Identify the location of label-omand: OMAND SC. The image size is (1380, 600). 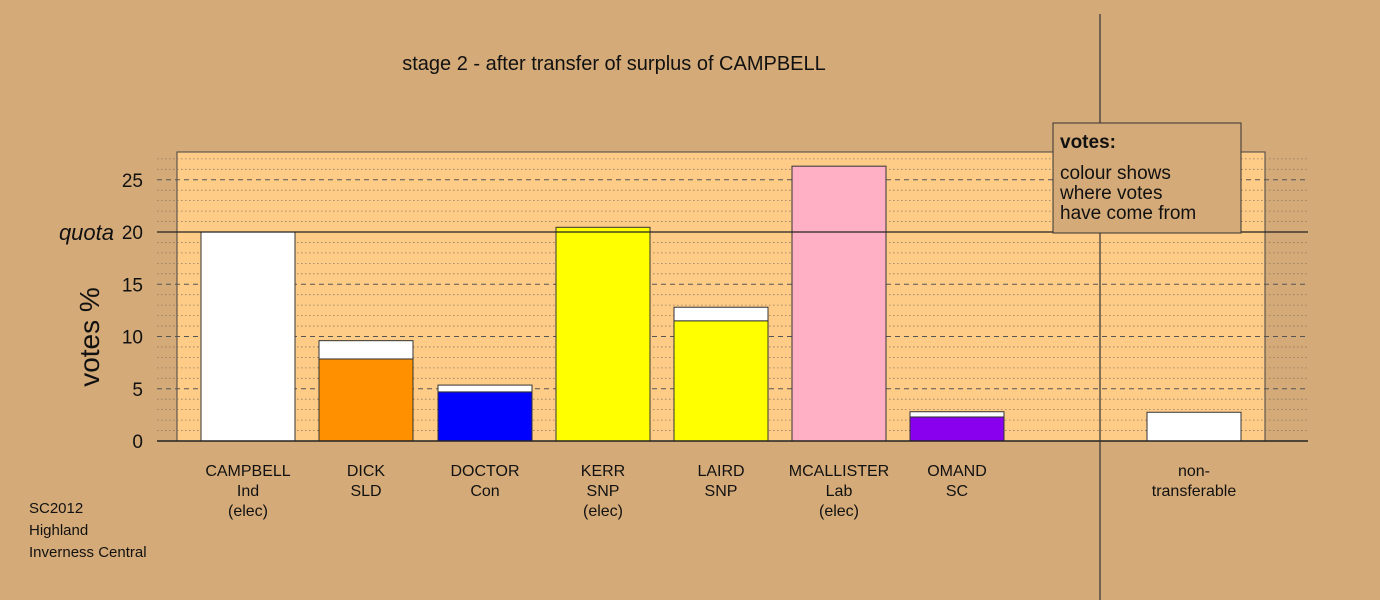
(957, 481).